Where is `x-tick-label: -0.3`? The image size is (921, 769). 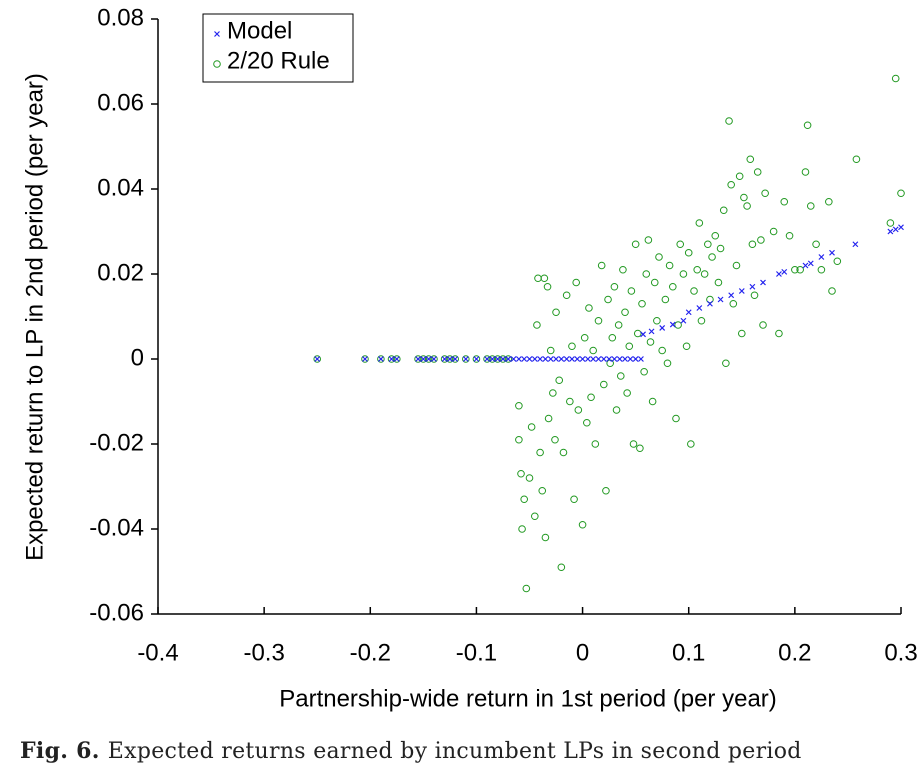 x-tick-label: -0.3 is located at coordinates (263, 652).